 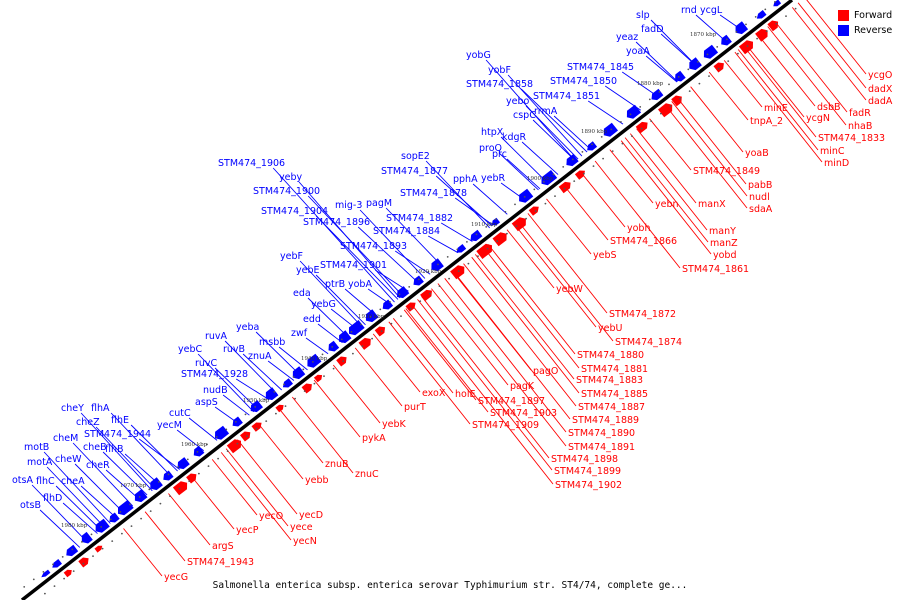 I want to click on gene-label-cutc: cutC, so click(x=180, y=413).